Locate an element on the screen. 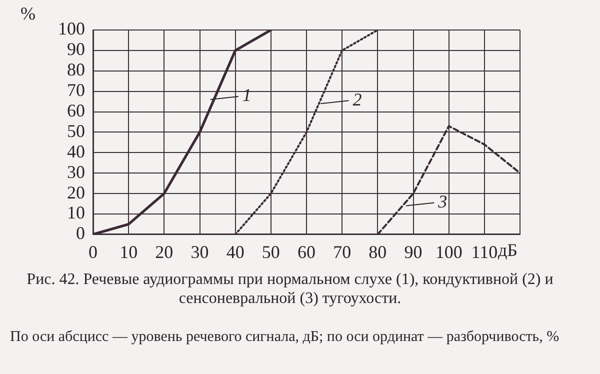  text: Рис. 42. Речевые аудиограммы при нормальном слухе (1), кондуктивной (2) и сенсоневральной (3) тугоухости. is located at coordinates (290, 289).